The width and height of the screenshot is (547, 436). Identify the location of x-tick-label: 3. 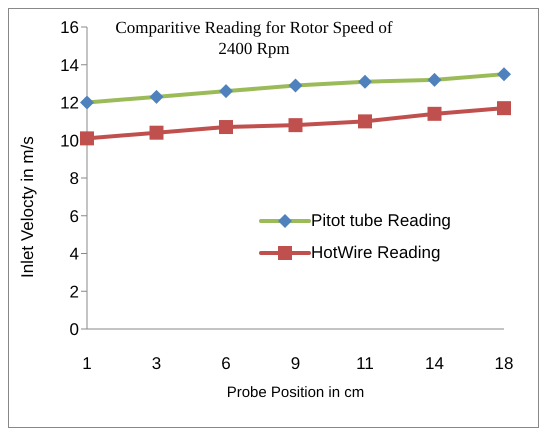
(157, 364).